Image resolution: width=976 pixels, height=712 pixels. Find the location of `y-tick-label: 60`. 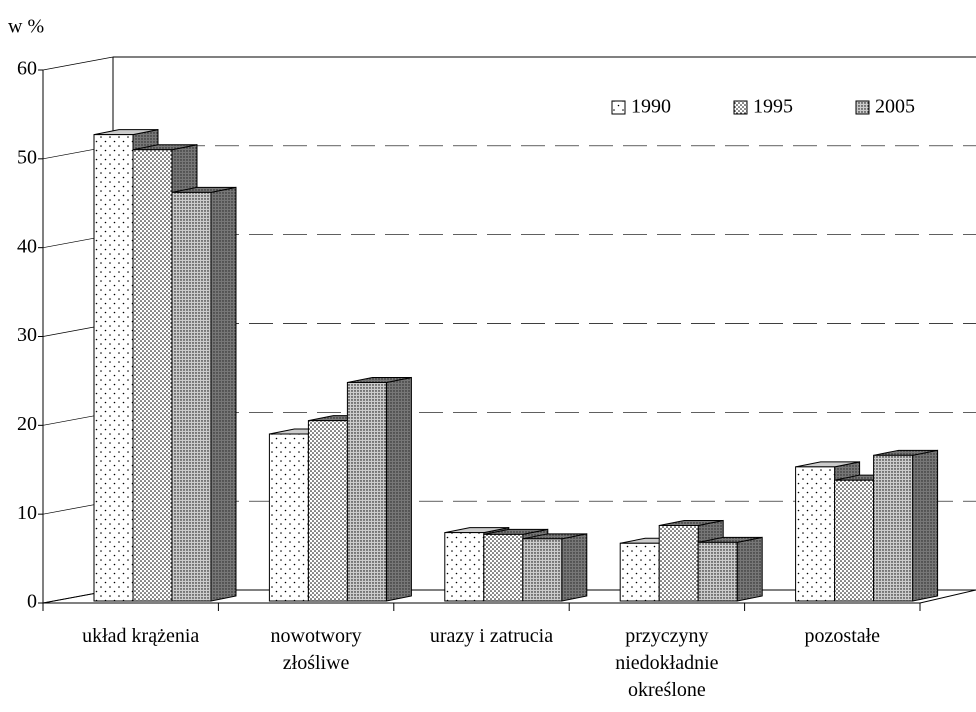

y-tick-label: 60 is located at coordinates (27, 69).